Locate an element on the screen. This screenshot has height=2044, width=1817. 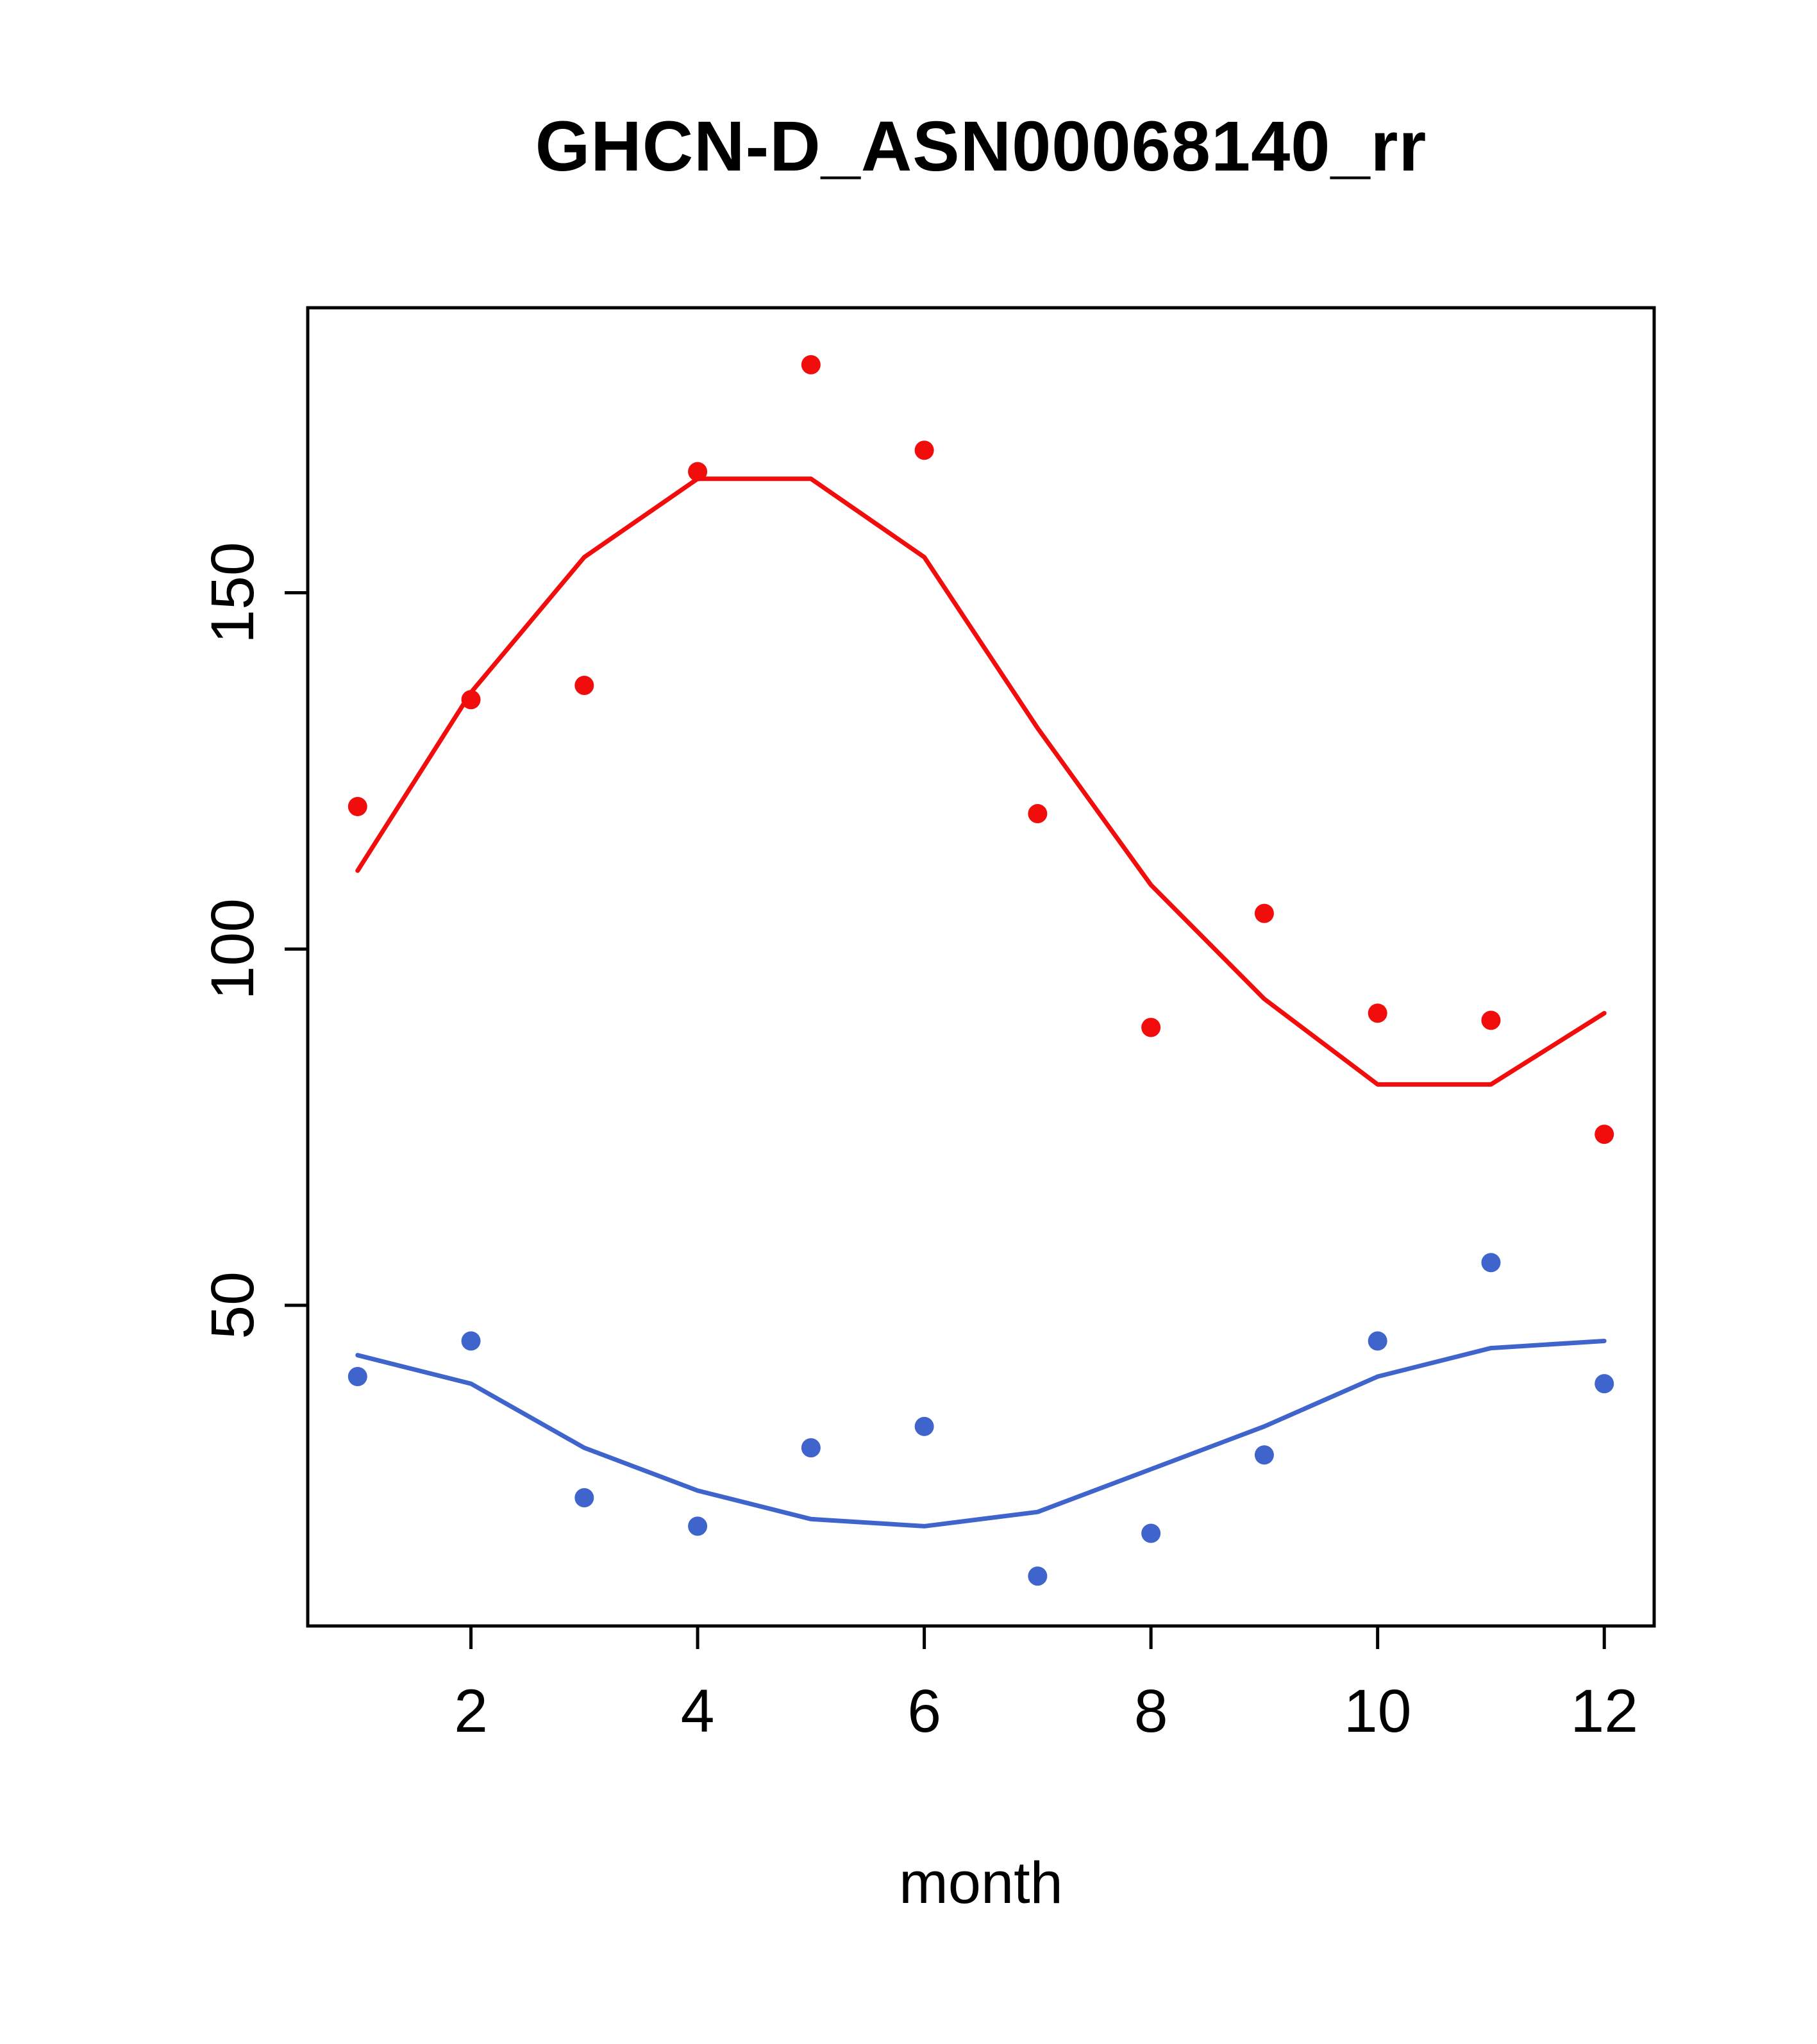
chart-title: GHCN-D_ASN00068140_rr is located at coordinates (981, 146).